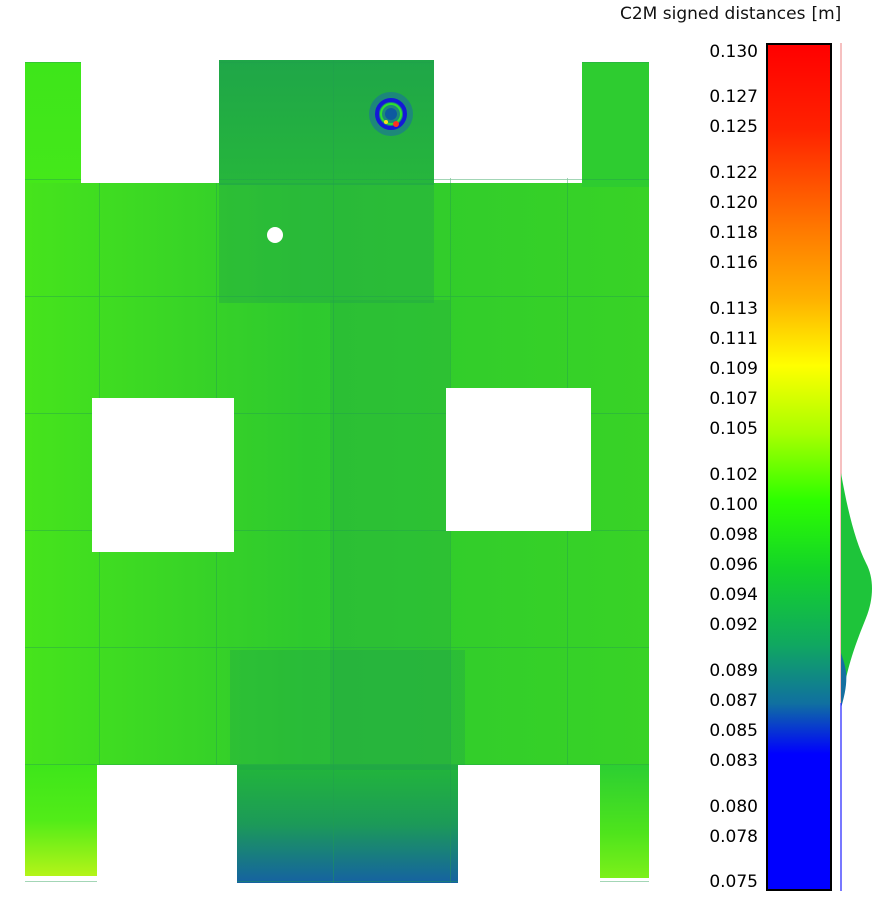 The width and height of the screenshot is (884, 897). What do you see at coordinates (733, 429) in the screenshot?
I see `scale-tick-label: 0.105` at bounding box center [733, 429].